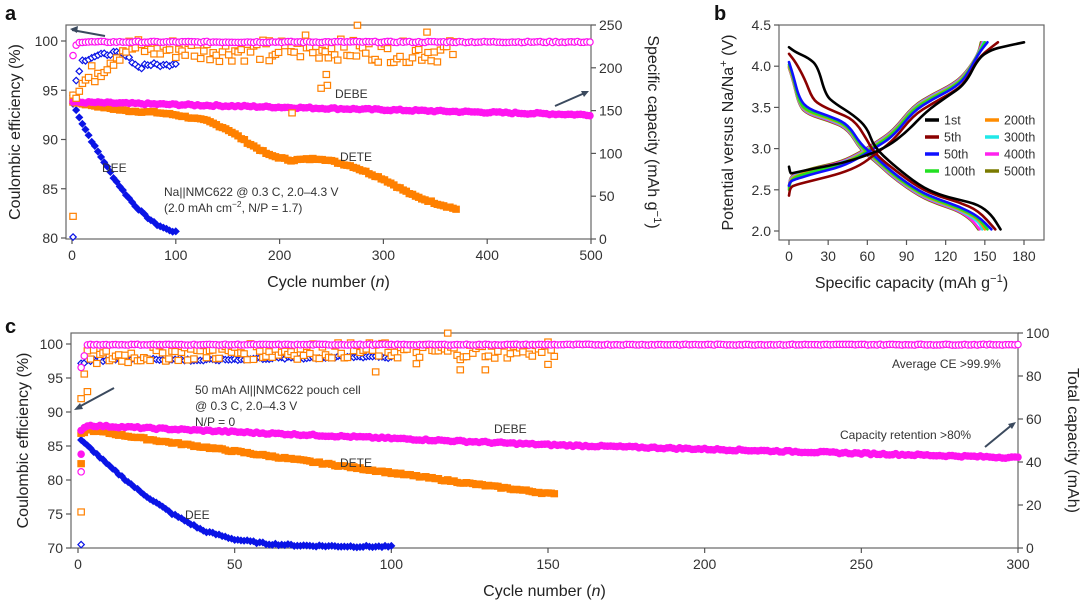  Describe the element at coordinates (611, 25) in the screenshot. I see `y-right-tick-label: 250` at that location.